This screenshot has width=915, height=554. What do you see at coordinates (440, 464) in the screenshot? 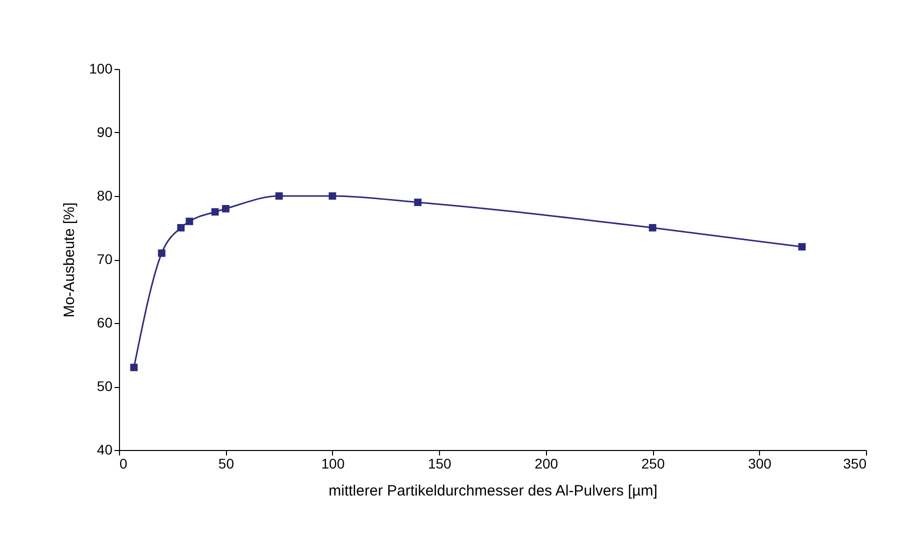
I see `x-tick-label: 150` at bounding box center [440, 464].